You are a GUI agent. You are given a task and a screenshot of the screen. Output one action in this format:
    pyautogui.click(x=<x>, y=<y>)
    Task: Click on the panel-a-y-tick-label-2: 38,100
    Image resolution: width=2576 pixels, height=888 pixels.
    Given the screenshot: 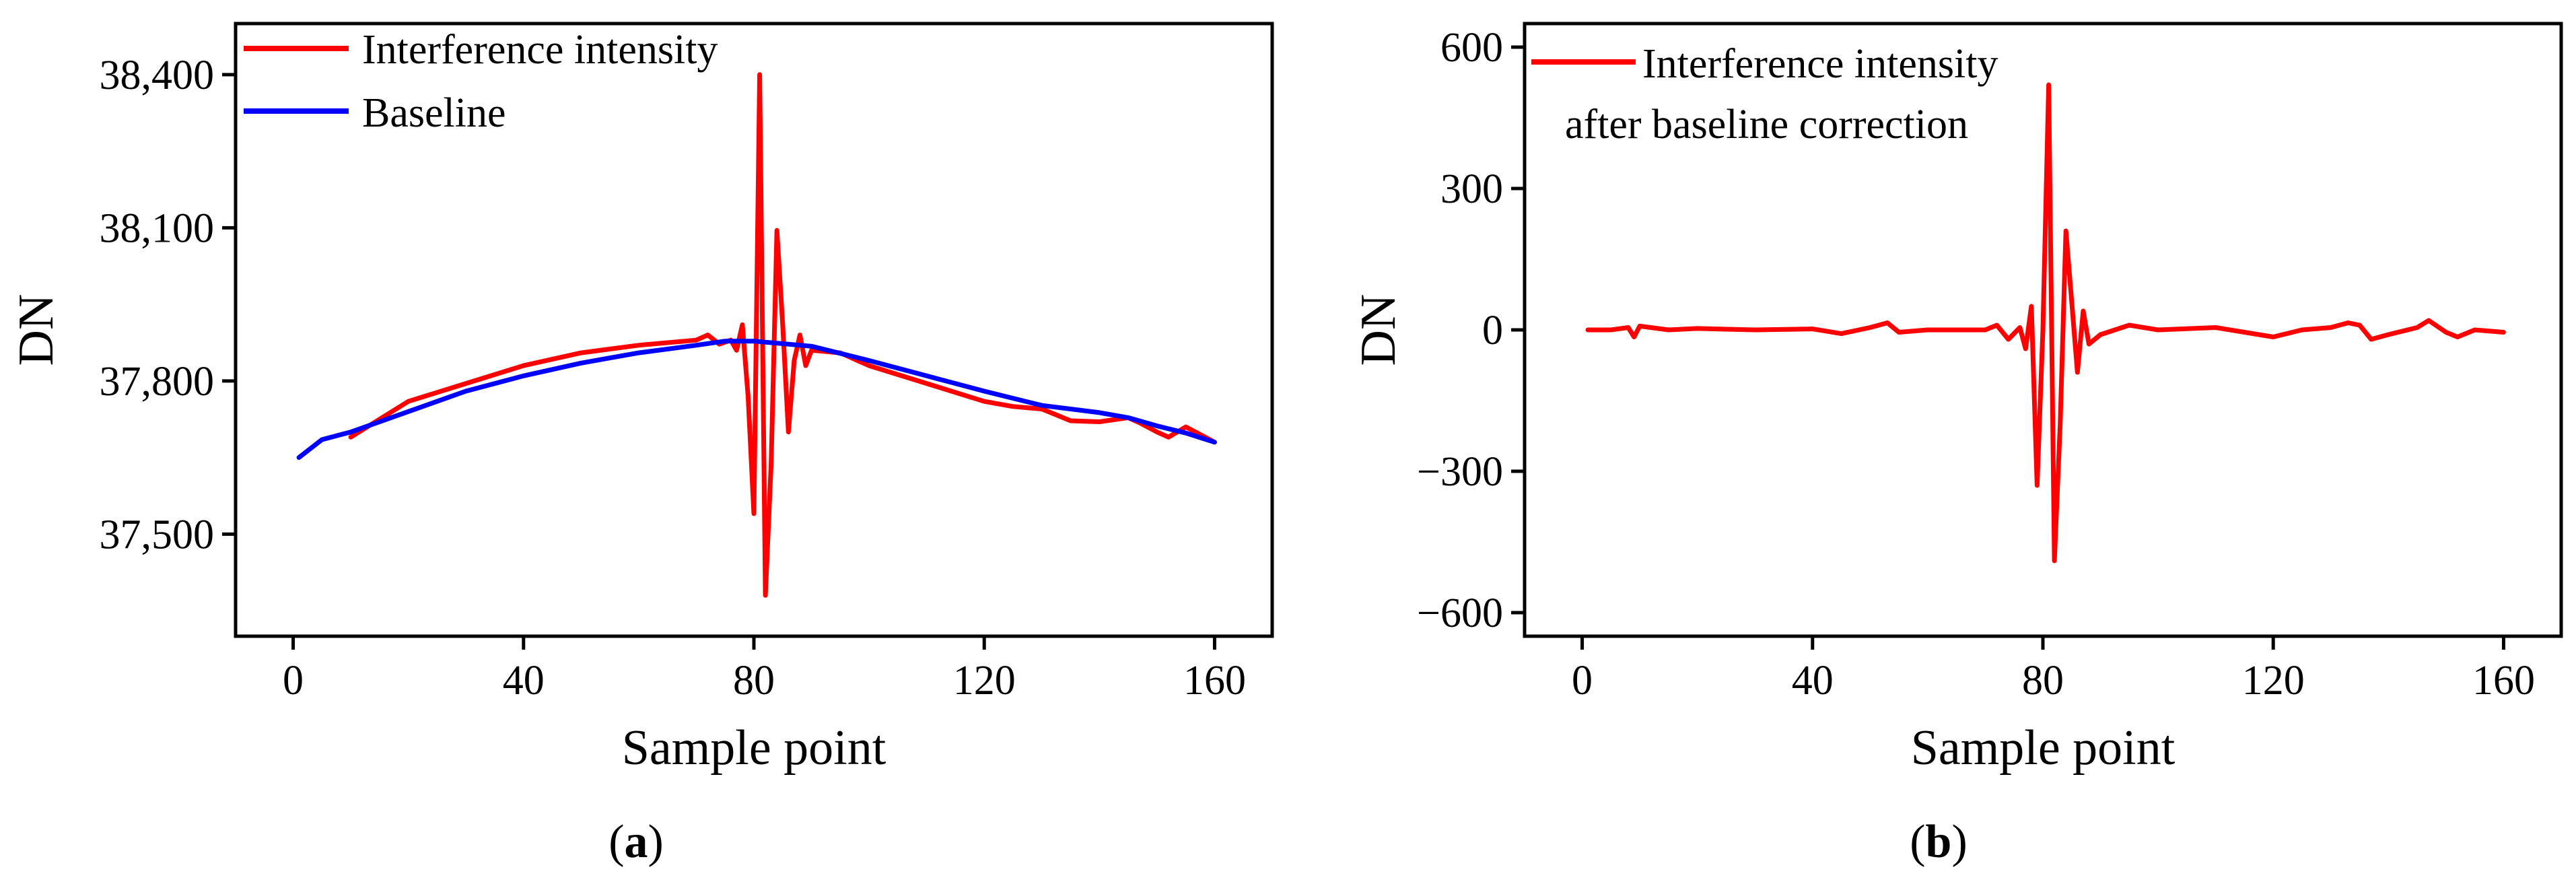 What is the action you would take?
    pyautogui.click(x=157, y=228)
    